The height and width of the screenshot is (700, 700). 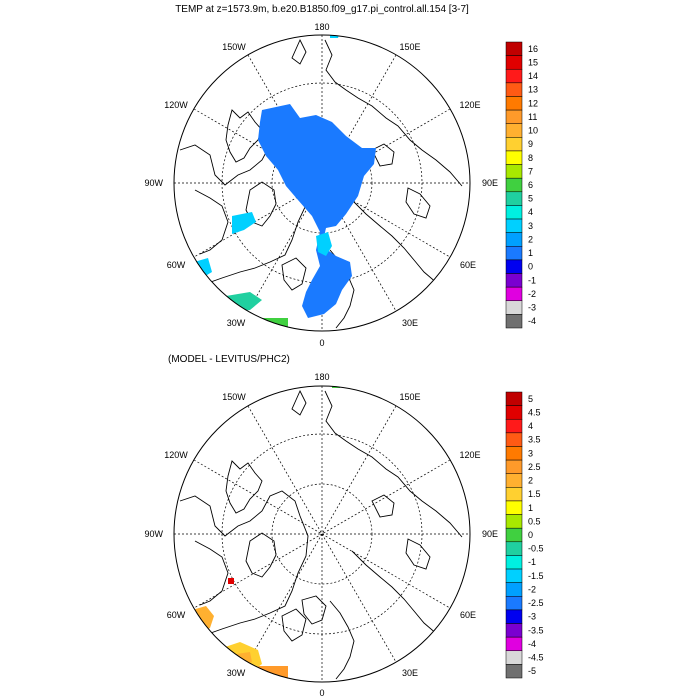 I want to click on bottom-colorbar-label-7: 1.5, so click(x=534, y=494).